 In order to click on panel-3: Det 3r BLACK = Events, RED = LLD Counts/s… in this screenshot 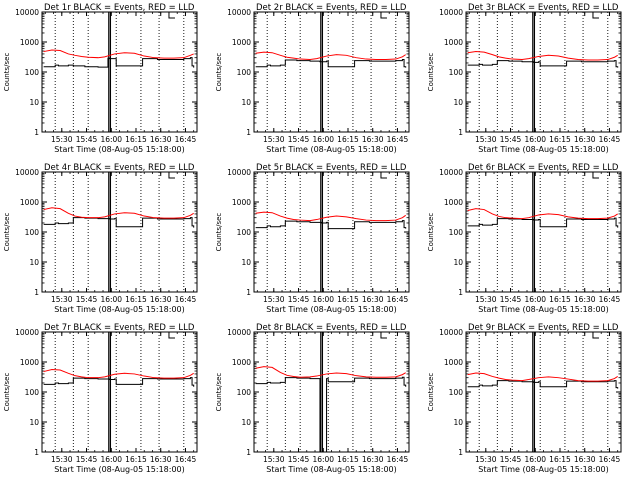, I will do `click(524, 78)`.